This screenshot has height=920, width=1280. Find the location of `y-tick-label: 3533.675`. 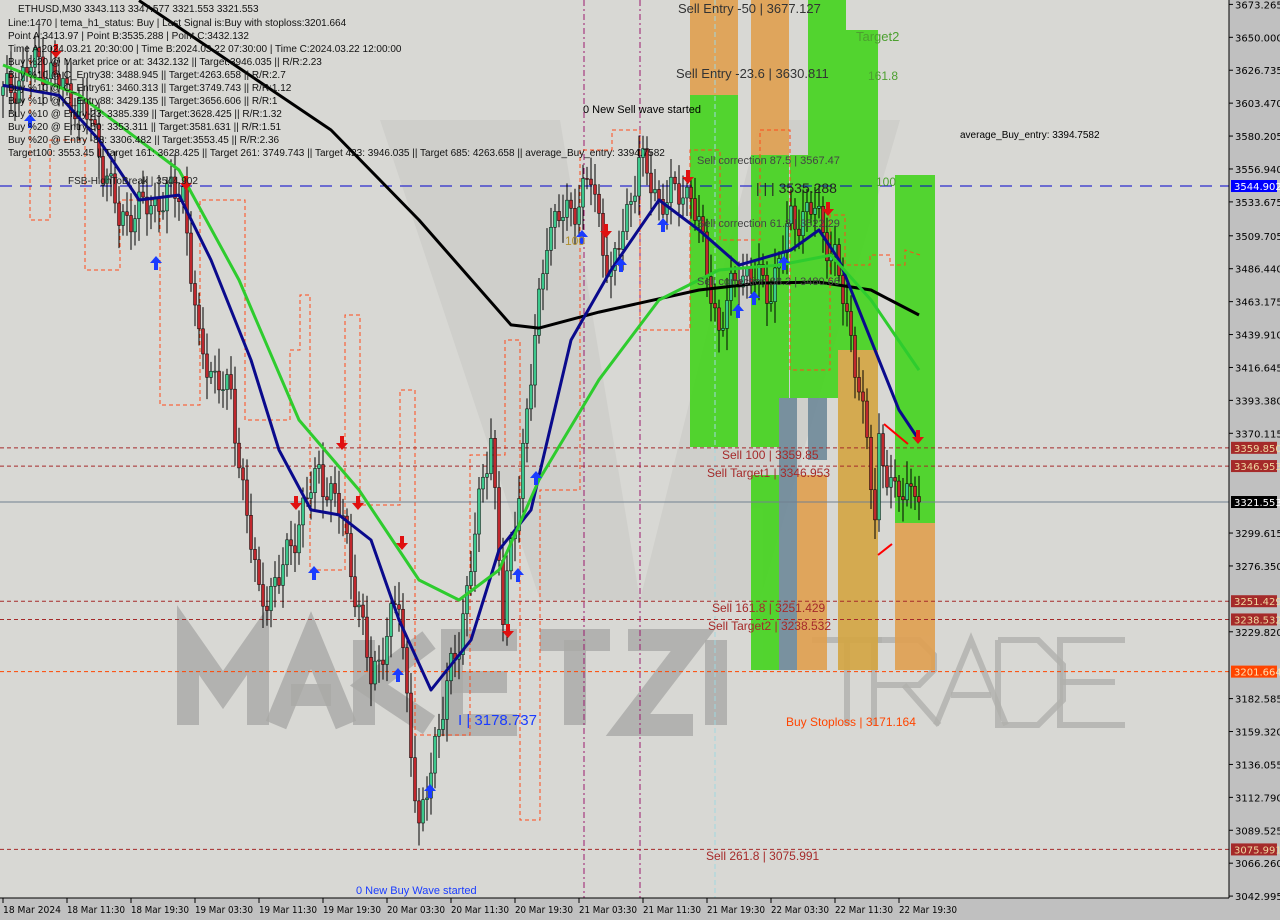

y-tick-label: 3533.675 is located at coordinates (1257, 203).